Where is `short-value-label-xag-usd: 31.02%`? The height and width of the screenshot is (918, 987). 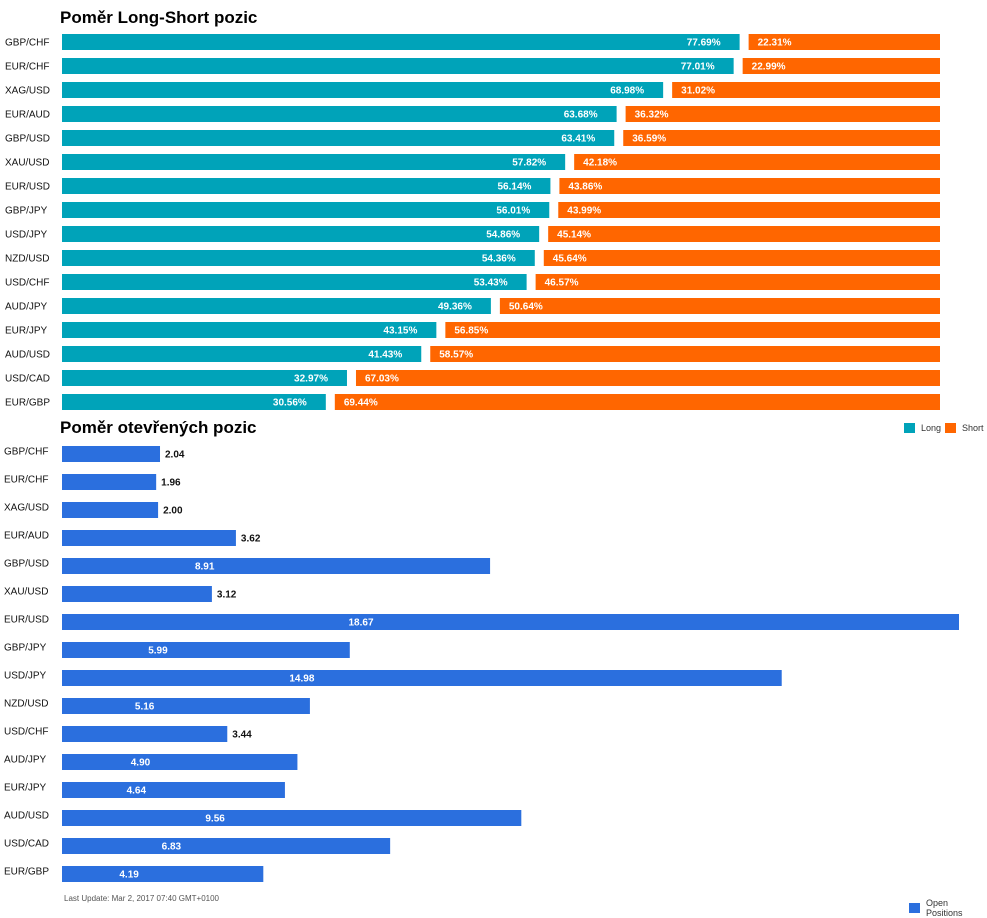
short-value-label-xag-usd: 31.02% is located at coordinates (698, 91).